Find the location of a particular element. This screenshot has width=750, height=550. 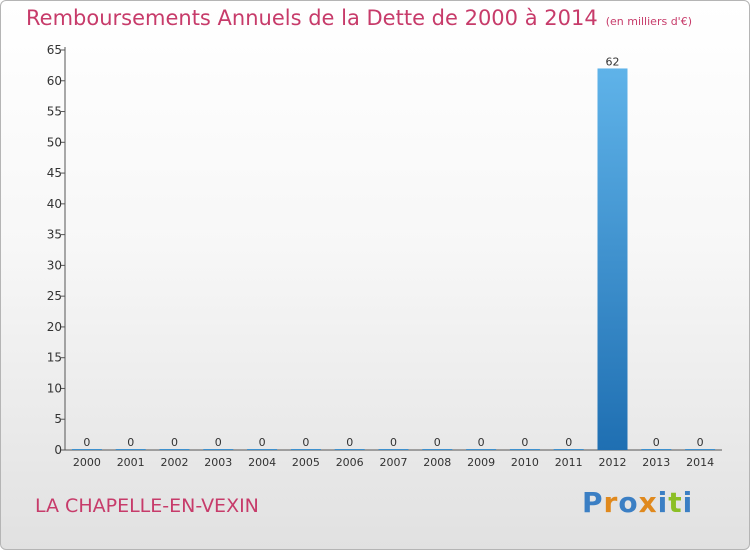

y-tick-label: 50 is located at coordinates (54, 142).